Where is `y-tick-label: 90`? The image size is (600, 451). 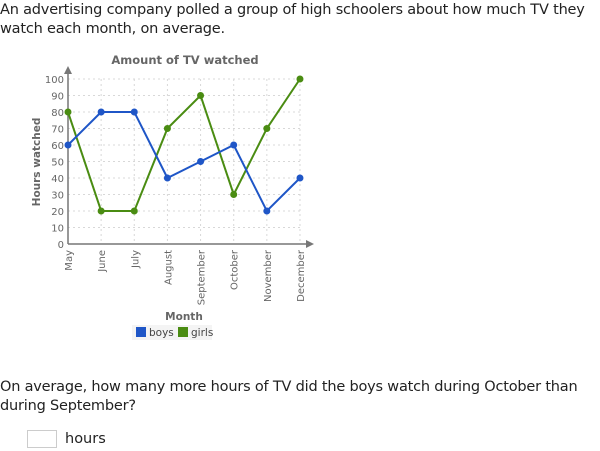
y-tick-label: 90 is located at coordinates (57, 97).